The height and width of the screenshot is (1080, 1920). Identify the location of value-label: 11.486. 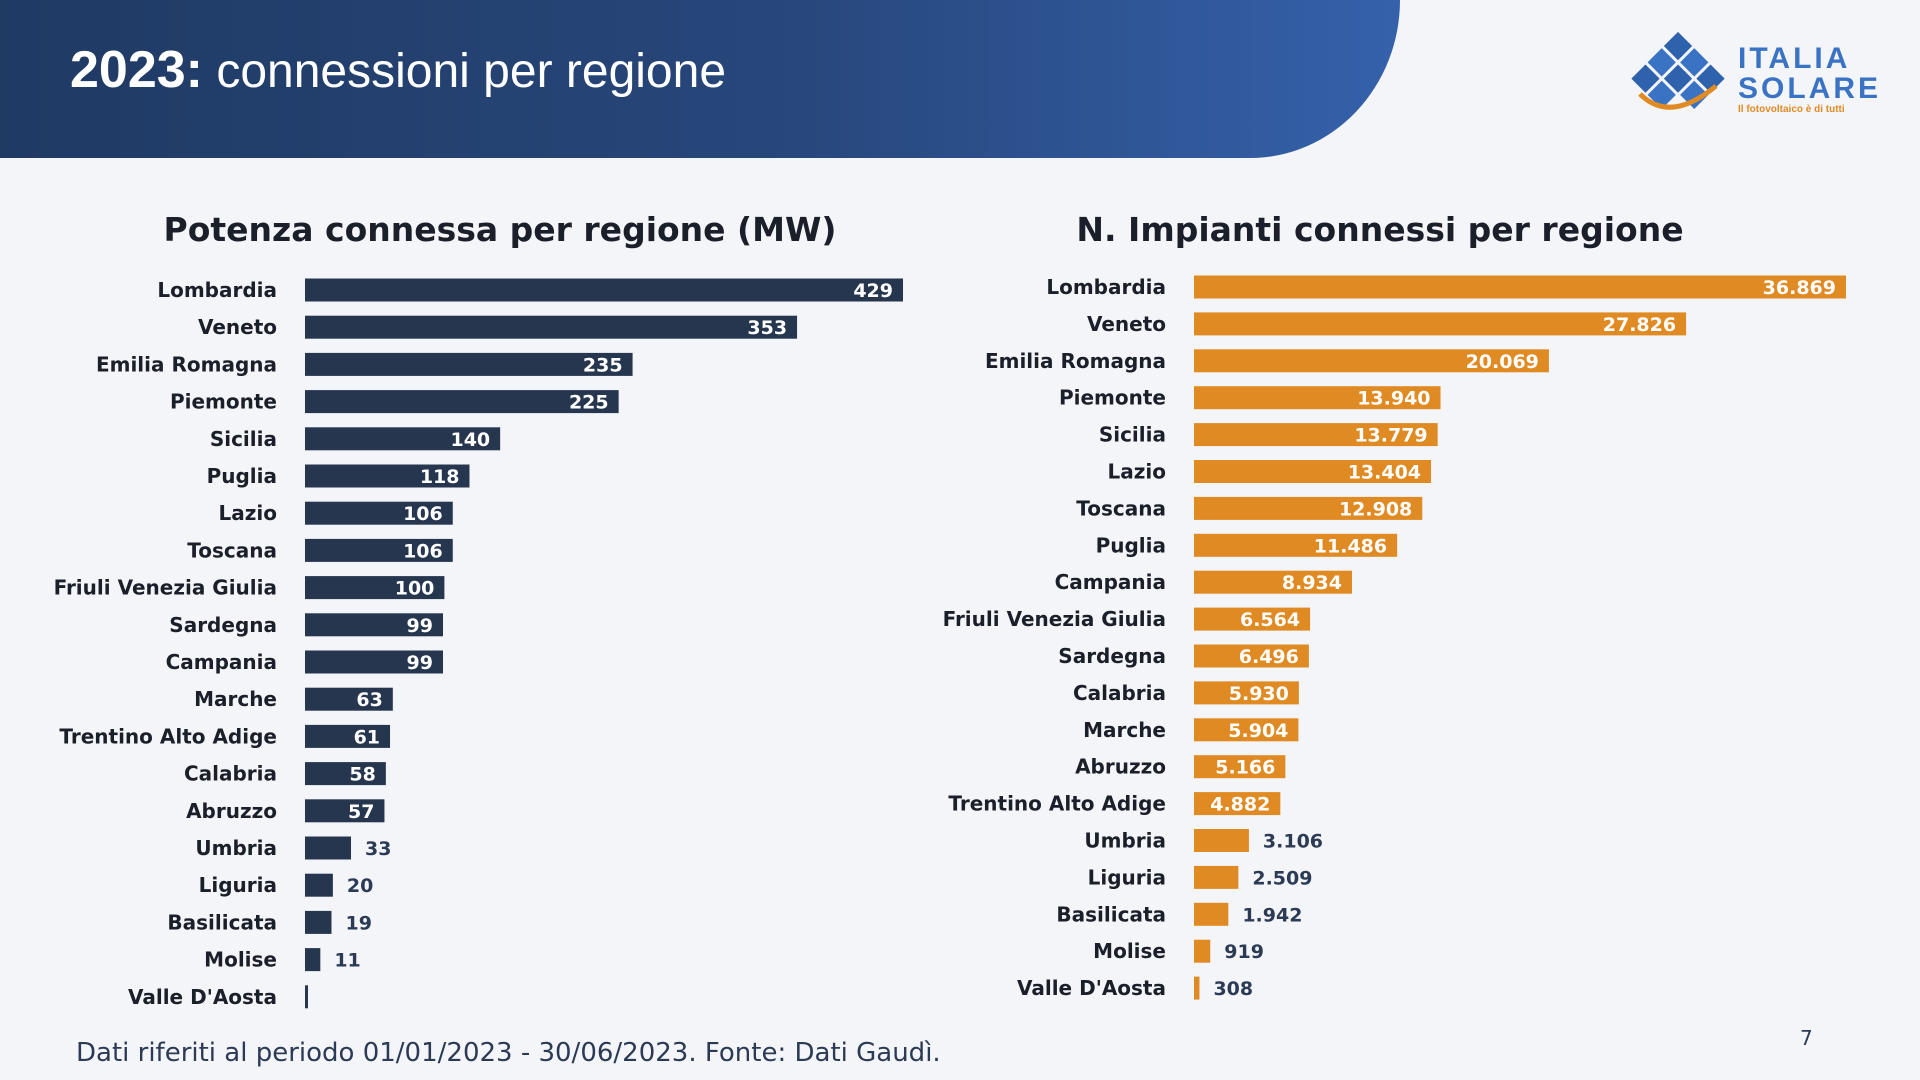
(1350, 546).